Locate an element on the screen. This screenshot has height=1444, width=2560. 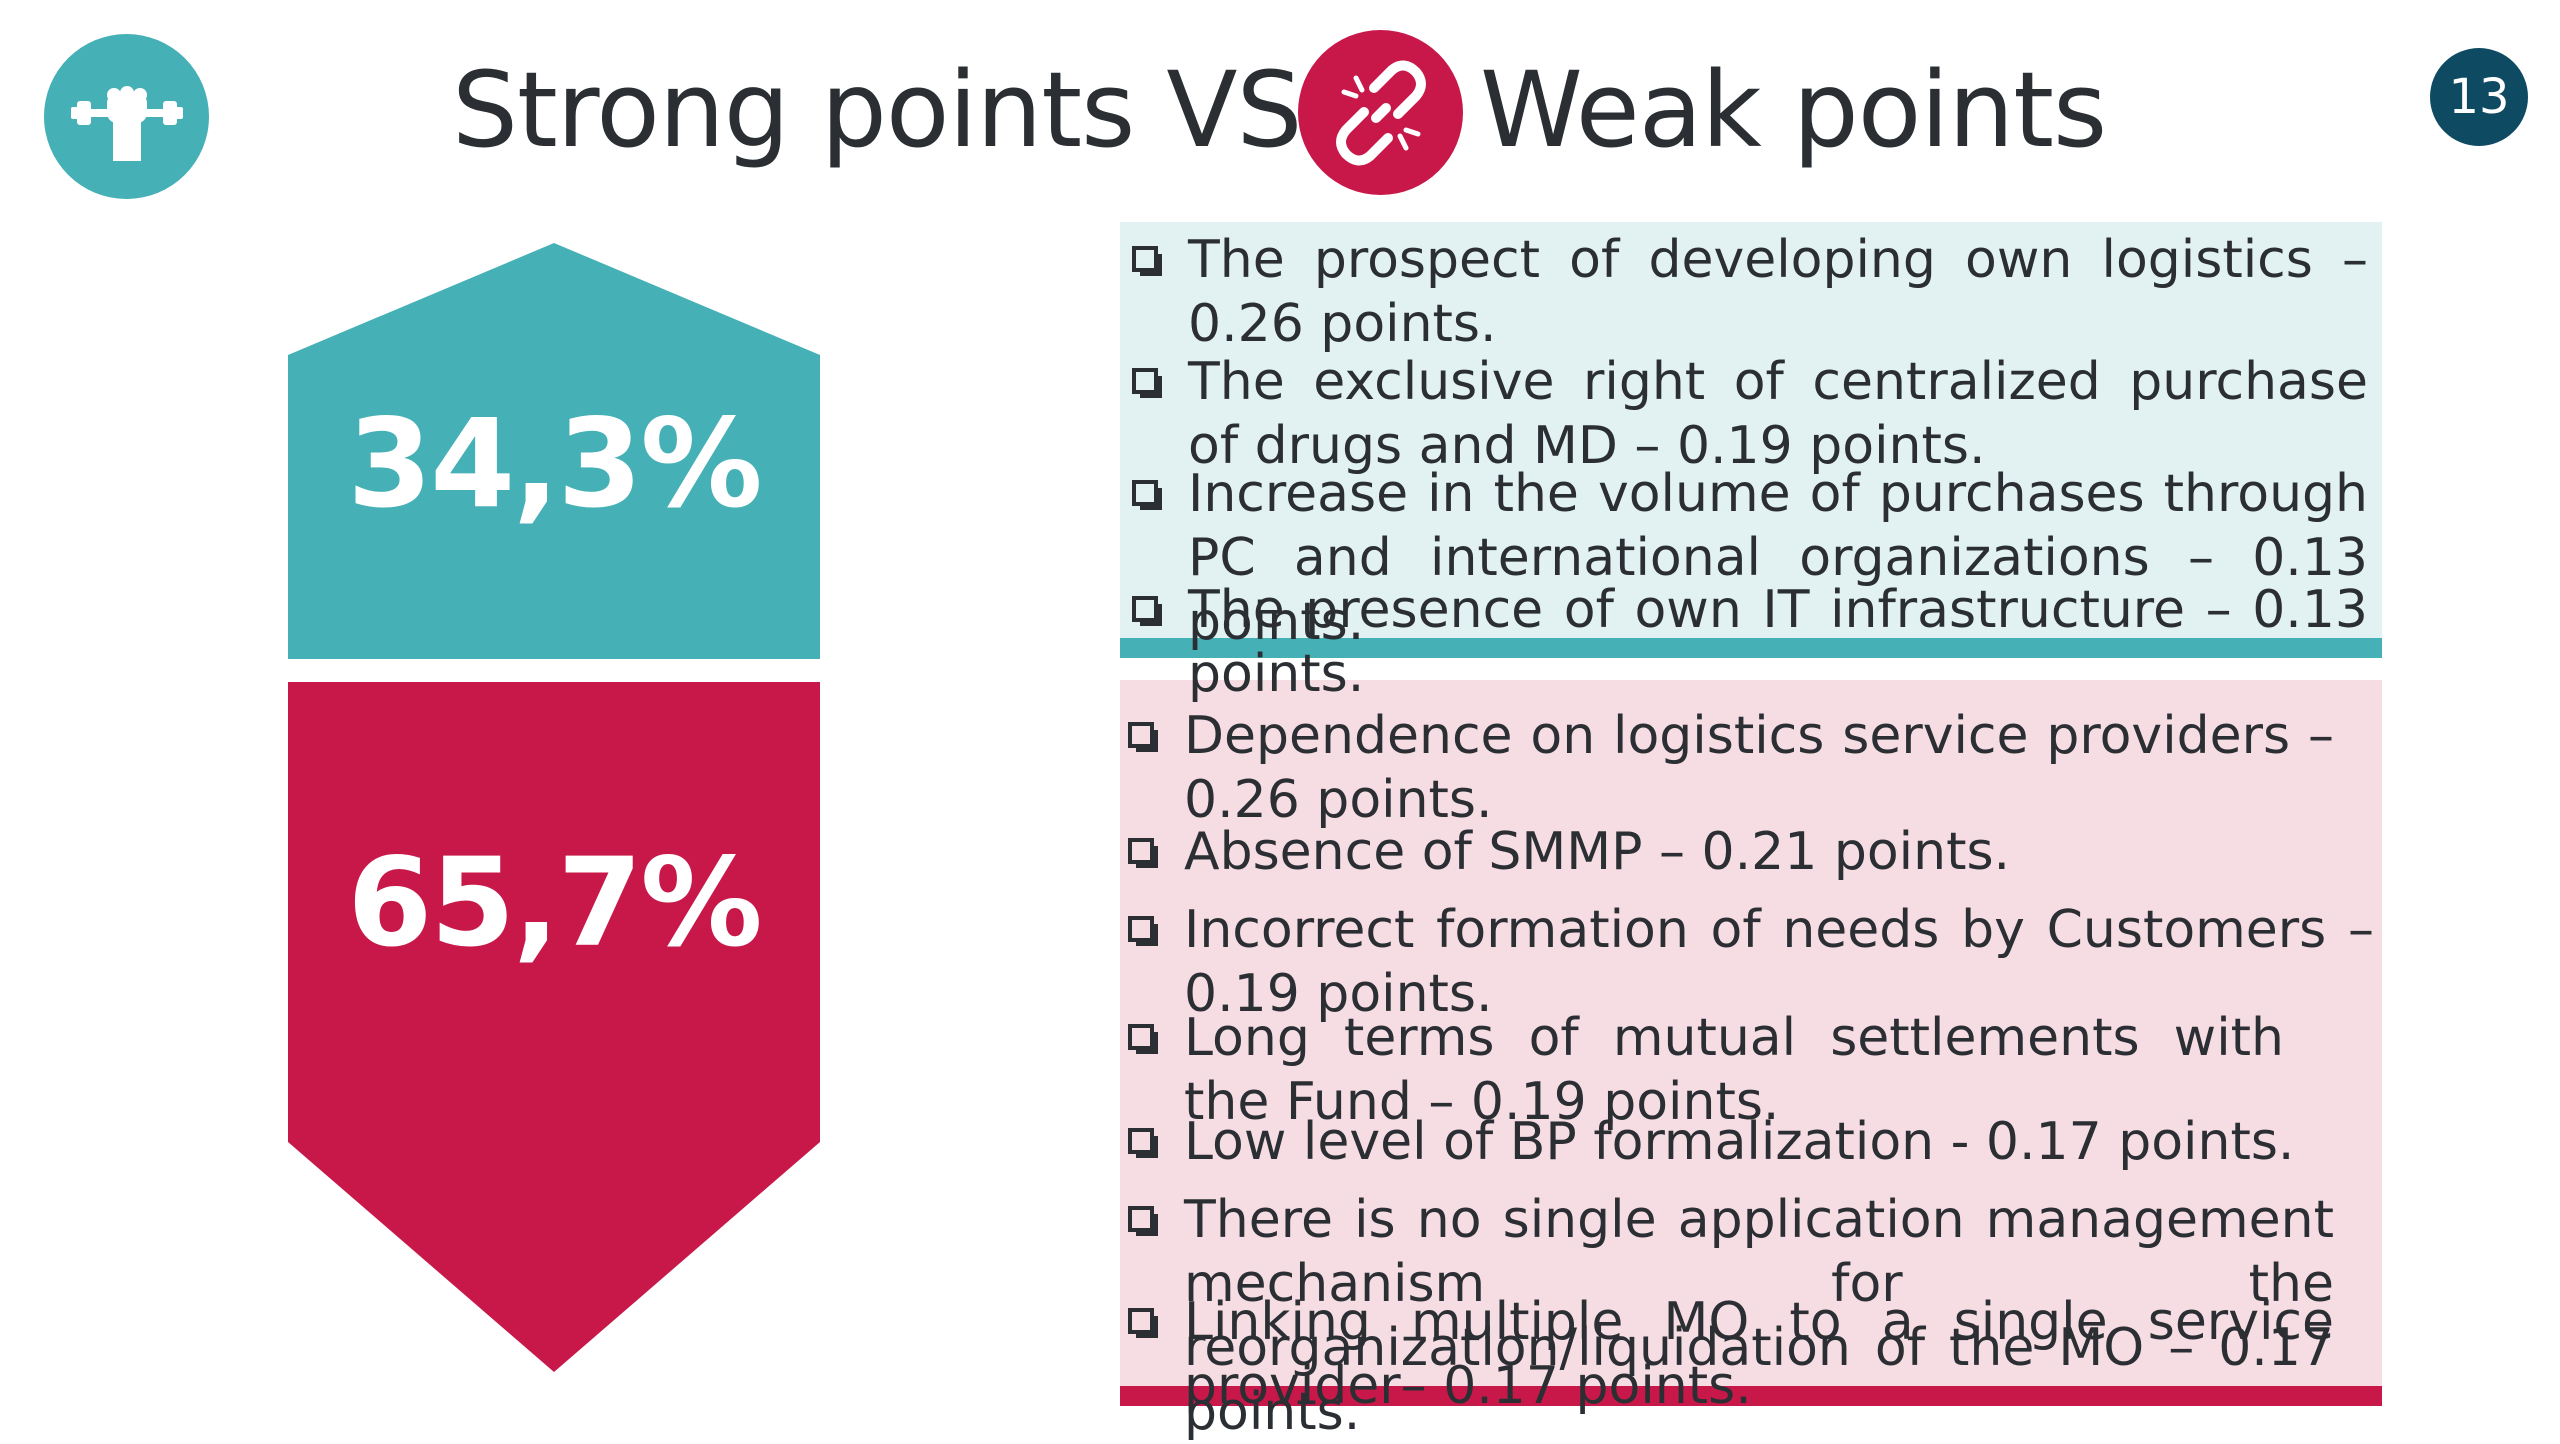
title-weak: Weak points is located at coordinates (1793, 110).